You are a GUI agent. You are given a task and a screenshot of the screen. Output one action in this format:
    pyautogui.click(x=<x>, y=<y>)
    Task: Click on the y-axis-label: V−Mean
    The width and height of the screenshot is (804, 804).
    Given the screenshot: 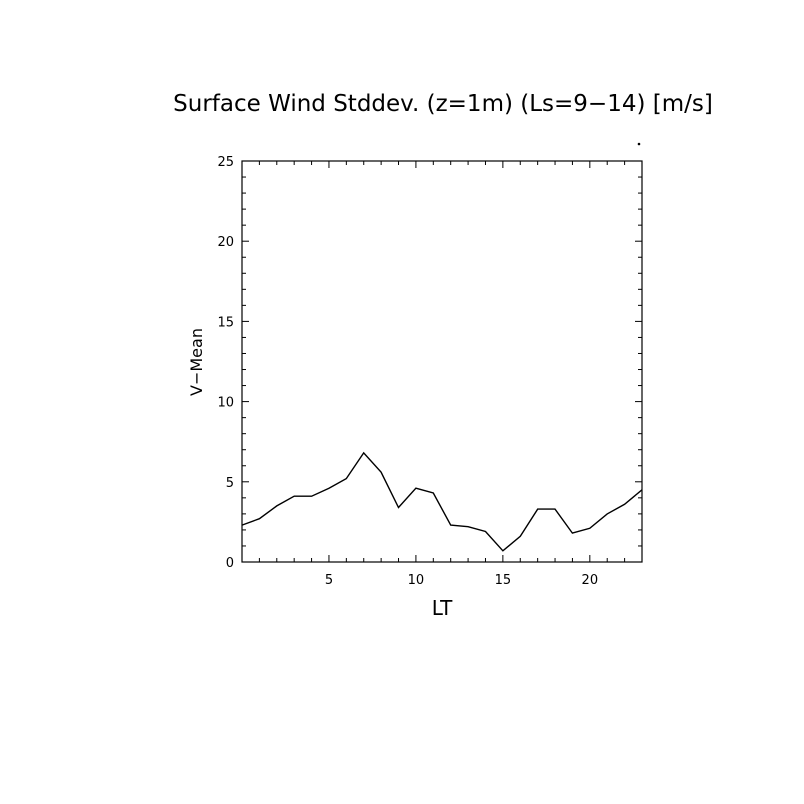 What is the action you would take?
    pyautogui.click(x=196, y=362)
    